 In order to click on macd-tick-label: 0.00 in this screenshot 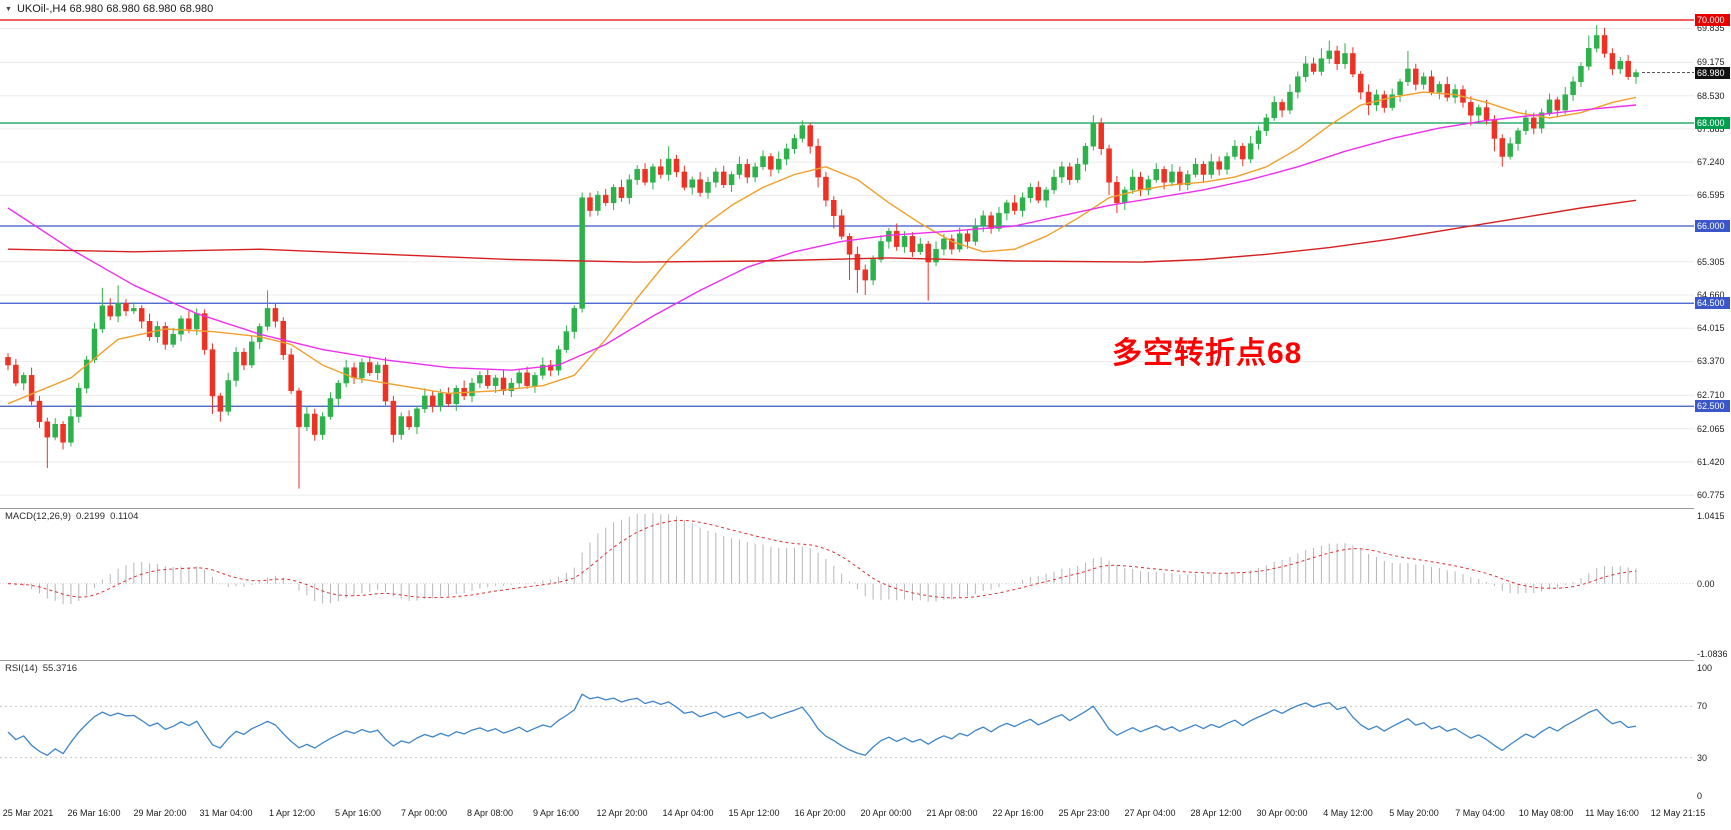, I will do `click(1706, 583)`.